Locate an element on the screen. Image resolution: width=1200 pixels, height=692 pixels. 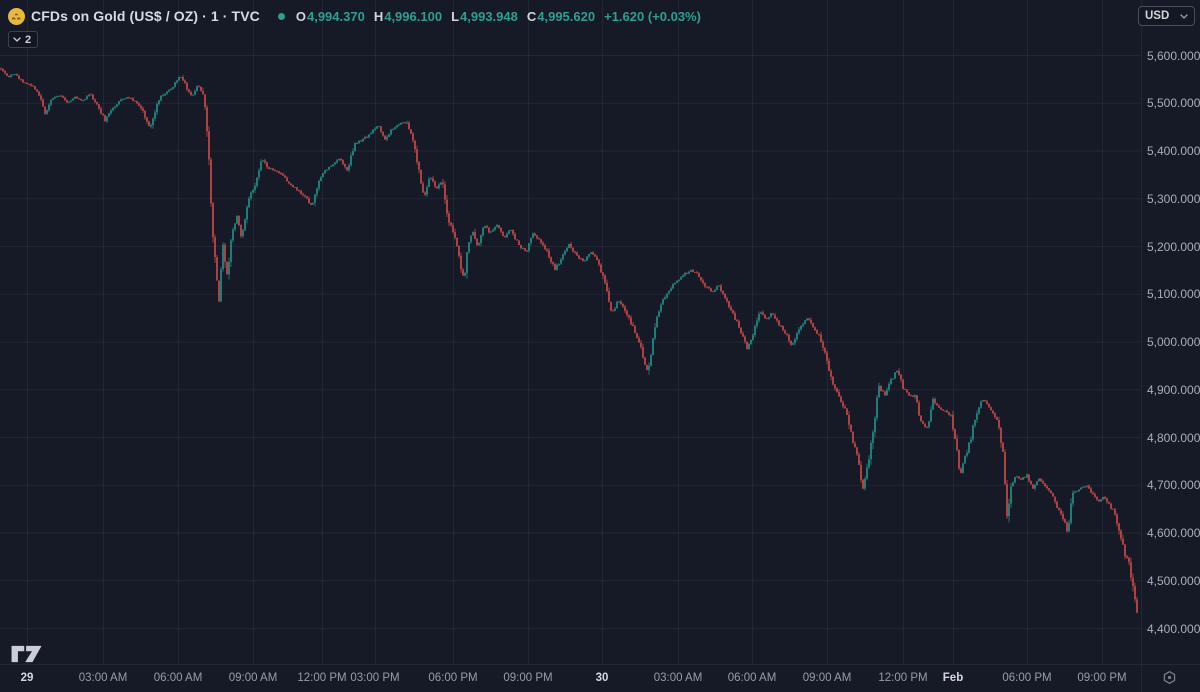
time-axis-label: 29 is located at coordinates (27, 678).